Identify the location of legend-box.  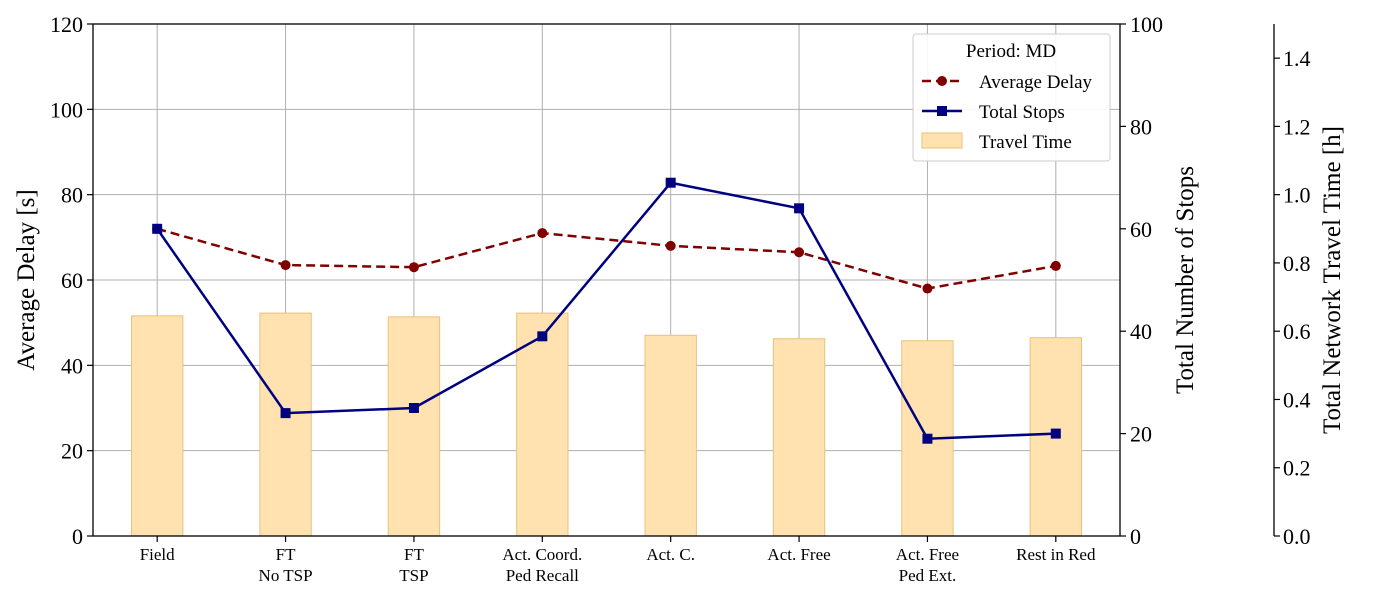
(1011, 97).